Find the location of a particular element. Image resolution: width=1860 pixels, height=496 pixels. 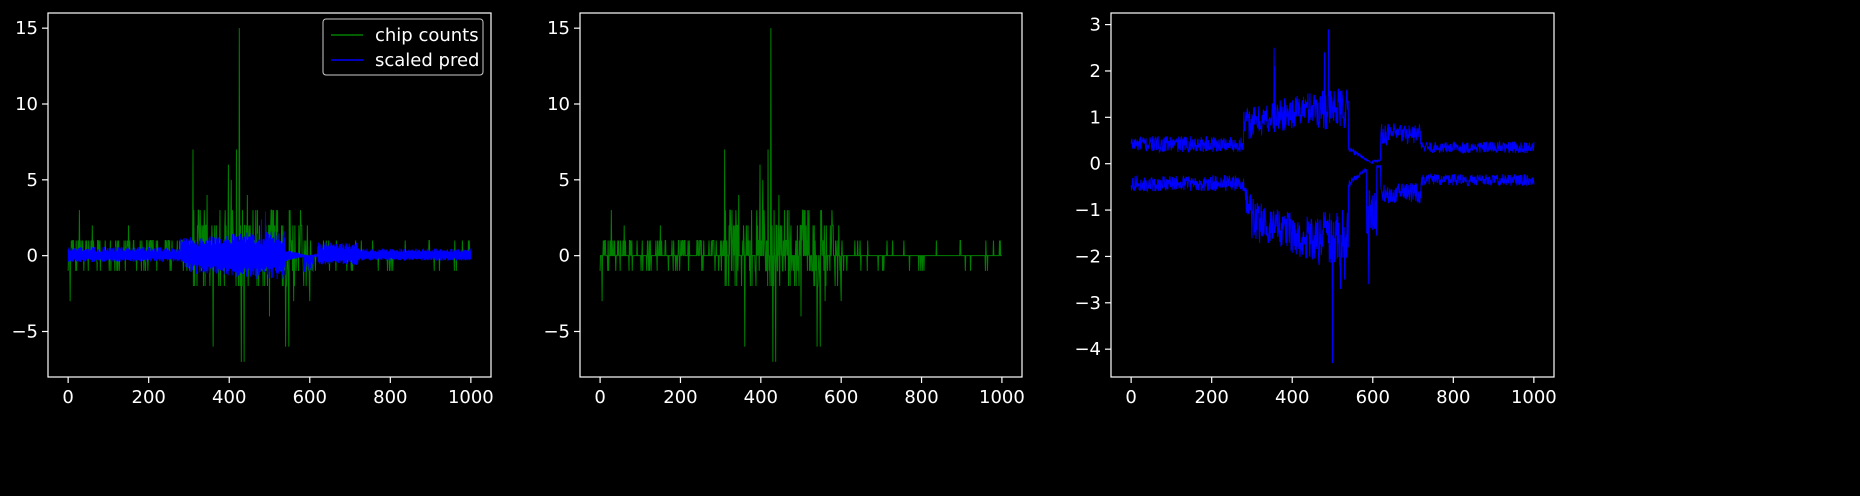

legend-label: scaled pred is located at coordinates (427, 60).